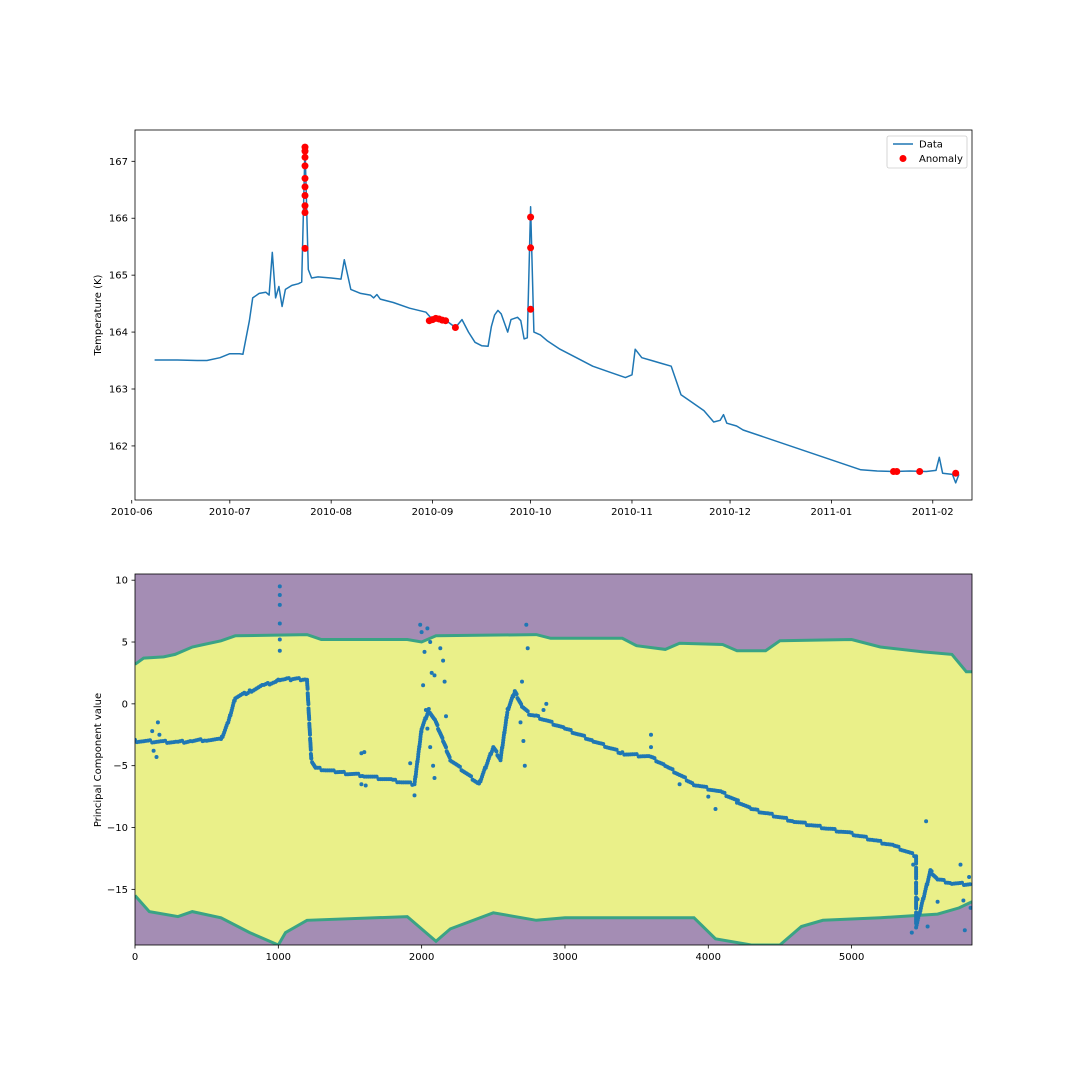 The height and width of the screenshot is (1080, 1080). I want to click on x-tick-label: 2011-01, so click(832, 512).